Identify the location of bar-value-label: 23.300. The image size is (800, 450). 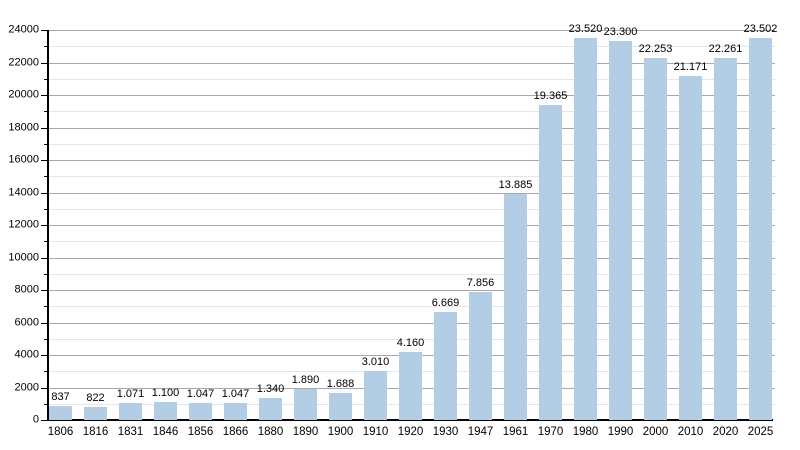
(620, 32).